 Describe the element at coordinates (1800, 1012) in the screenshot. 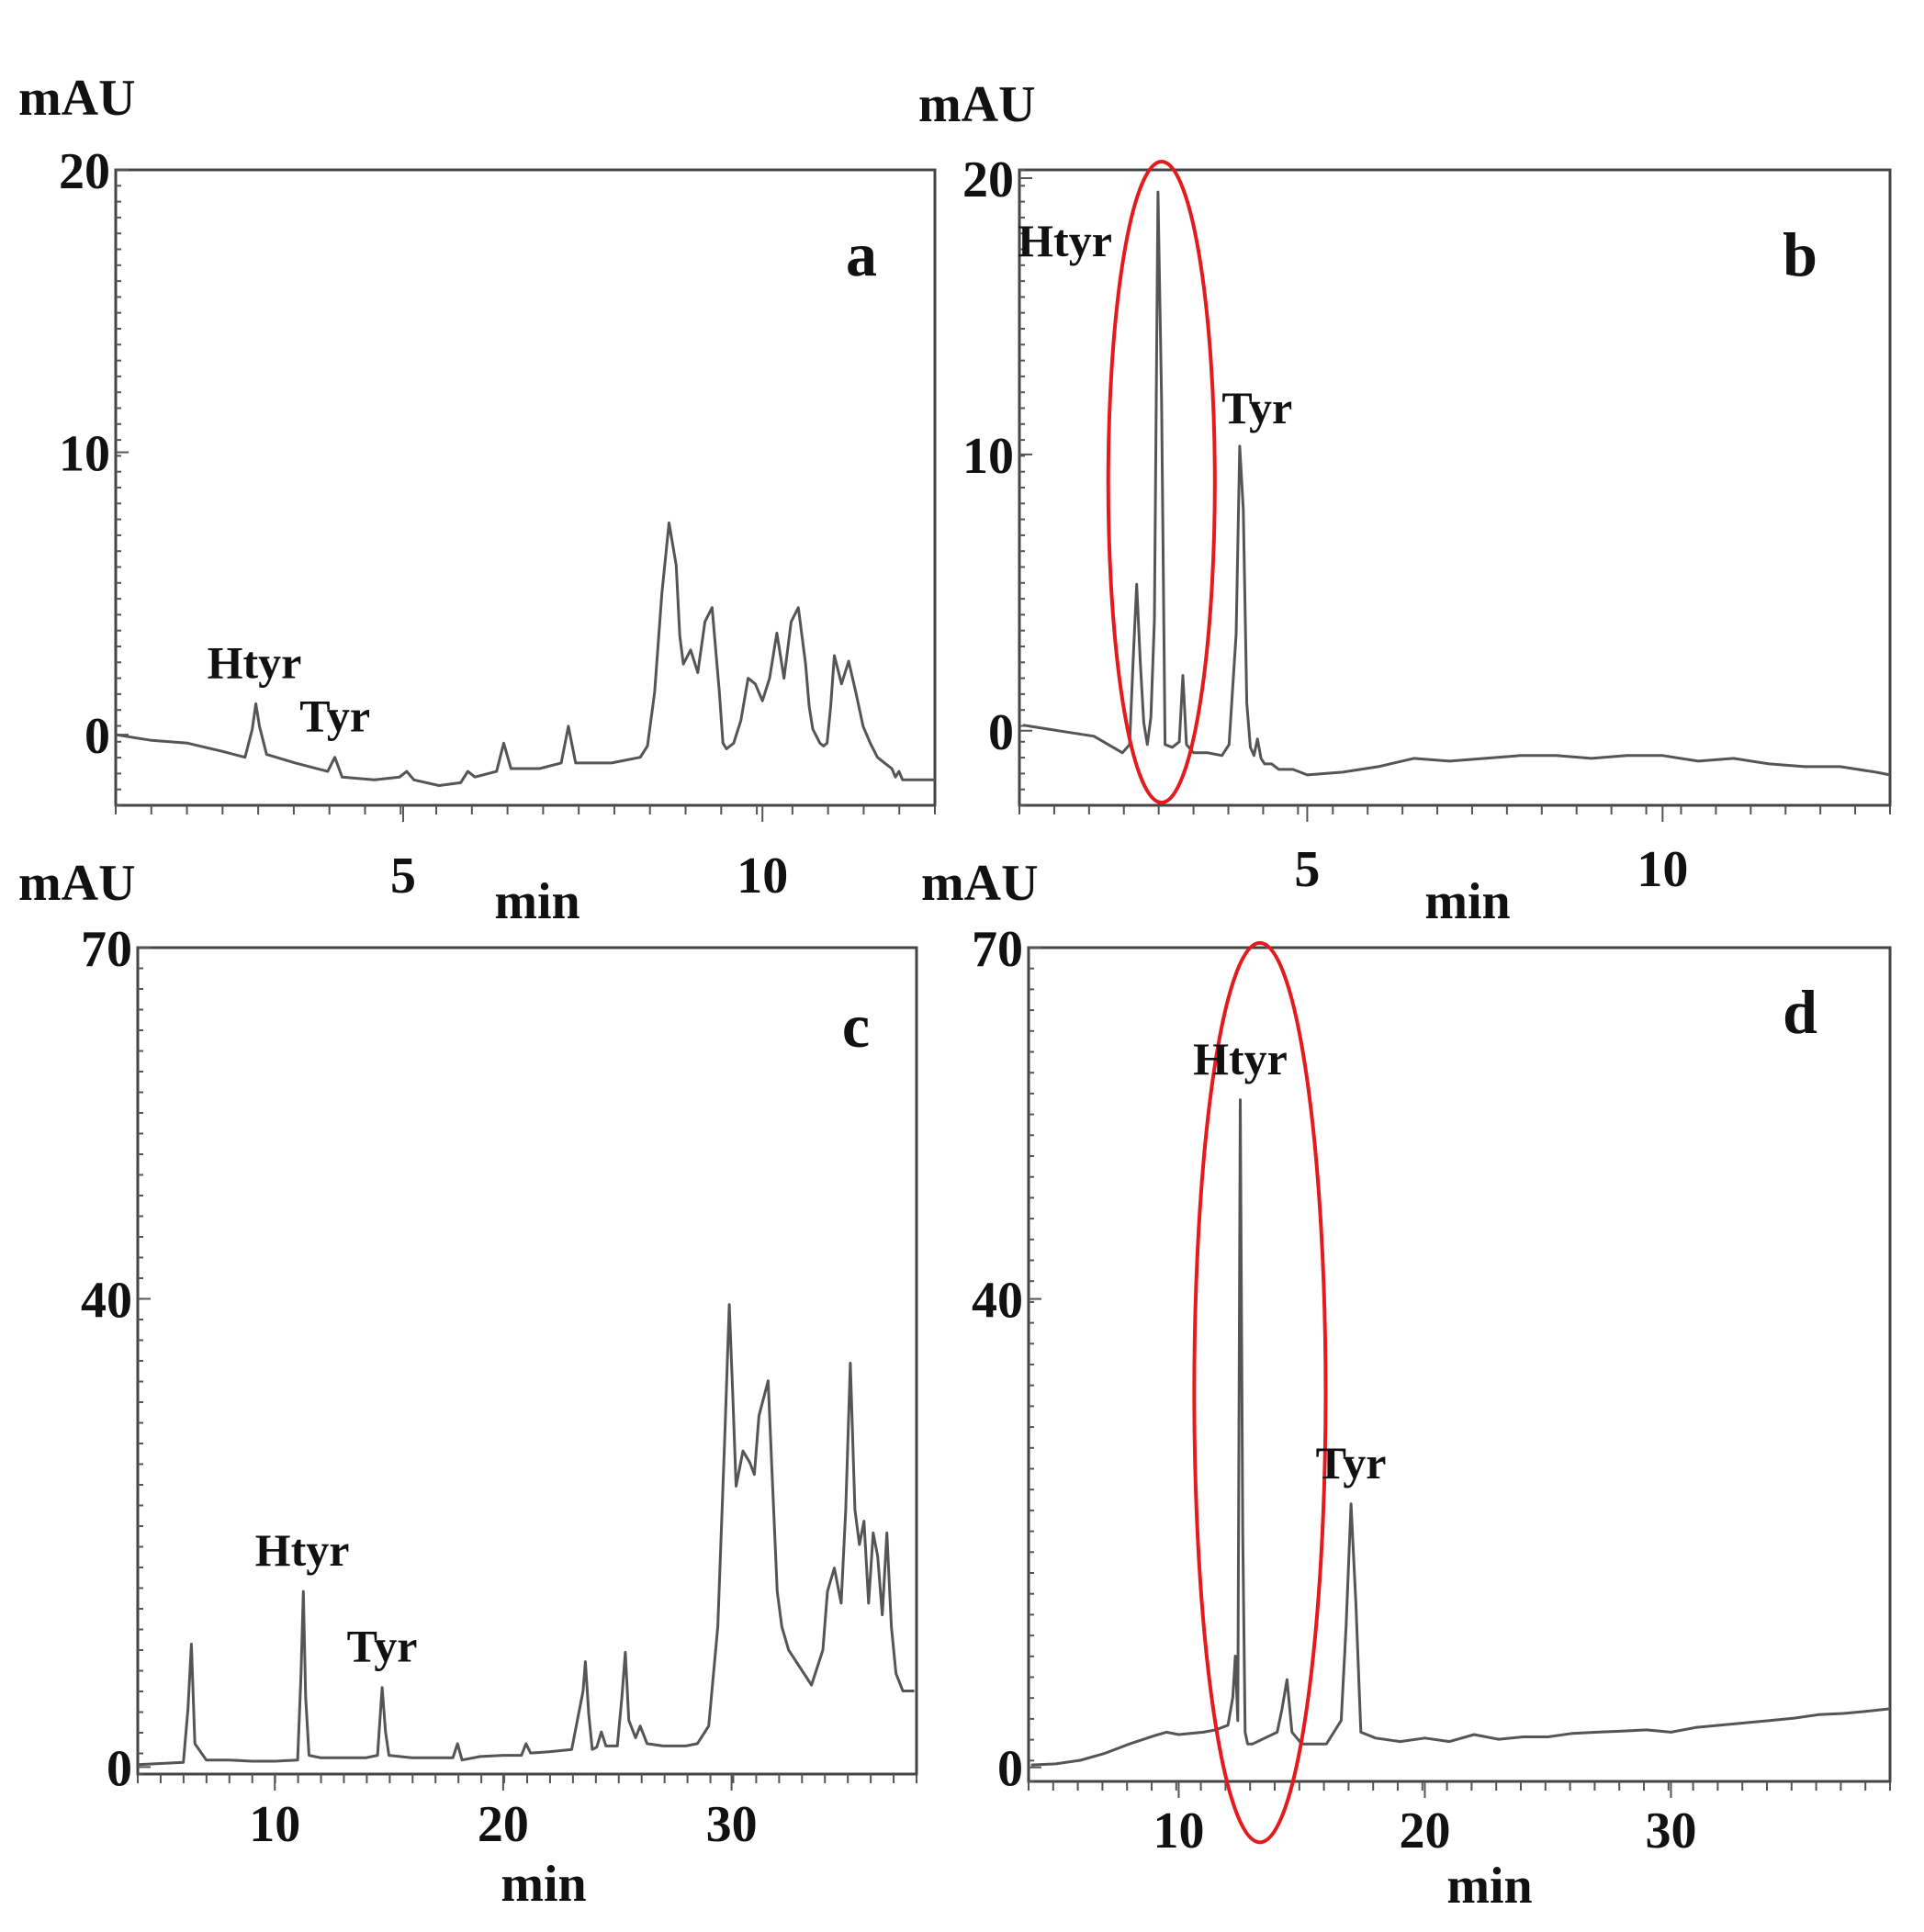

I see `panel-letter: d` at that location.